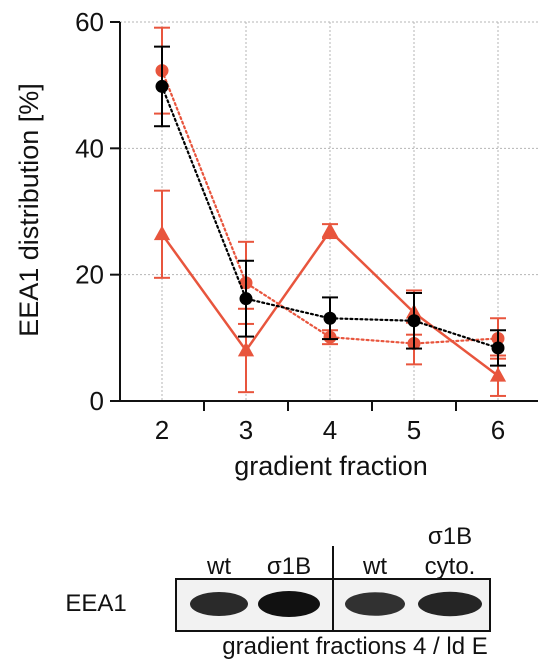 This screenshot has width=538, height=663. What do you see at coordinates (450, 536) in the screenshot?
I see `blot-lane-label-4: σ1B` at bounding box center [450, 536].